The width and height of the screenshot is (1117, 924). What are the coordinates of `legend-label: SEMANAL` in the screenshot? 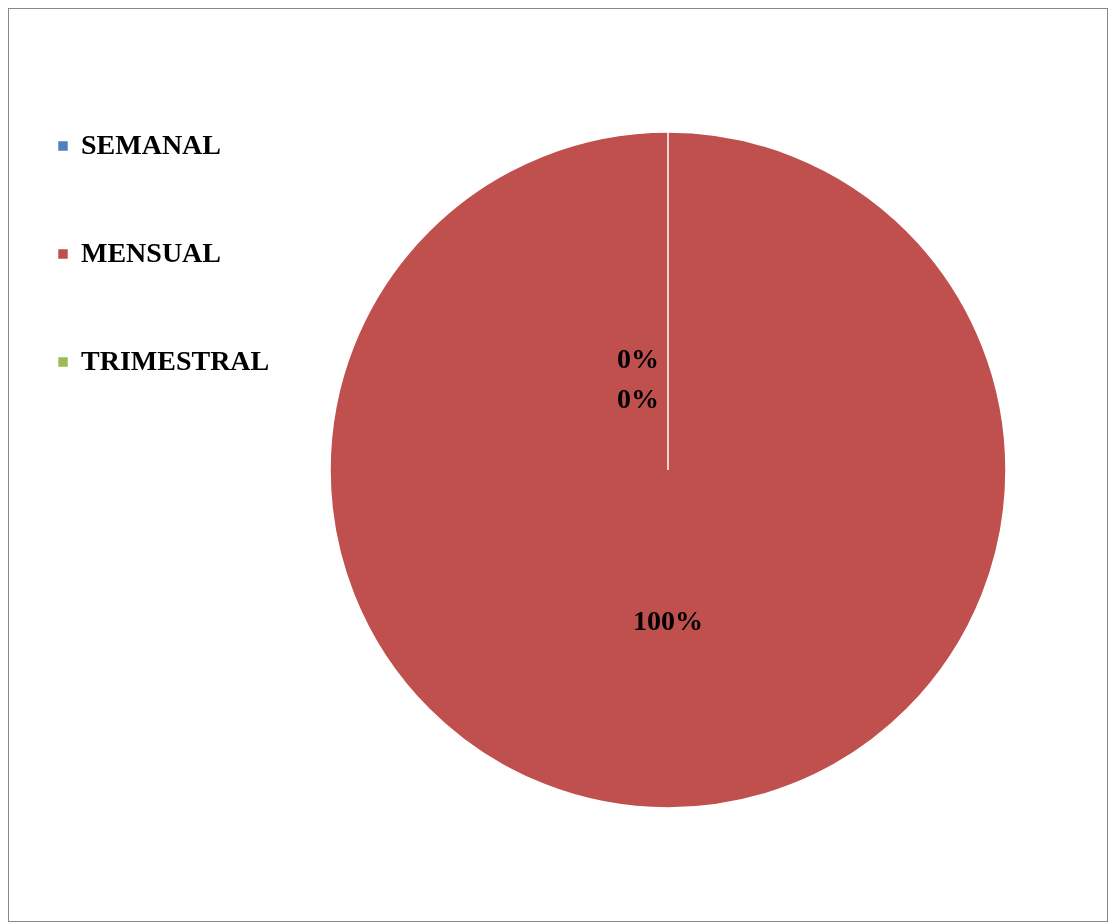 It's located at (151, 144).